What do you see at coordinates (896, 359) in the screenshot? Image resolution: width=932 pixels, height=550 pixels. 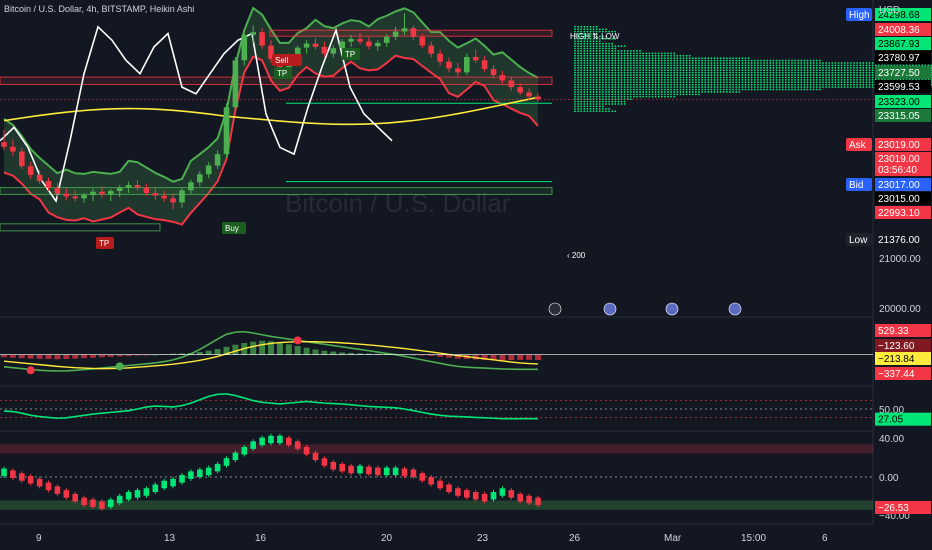 I see `macd-badge: −213.84` at bounding box center [896, 359].